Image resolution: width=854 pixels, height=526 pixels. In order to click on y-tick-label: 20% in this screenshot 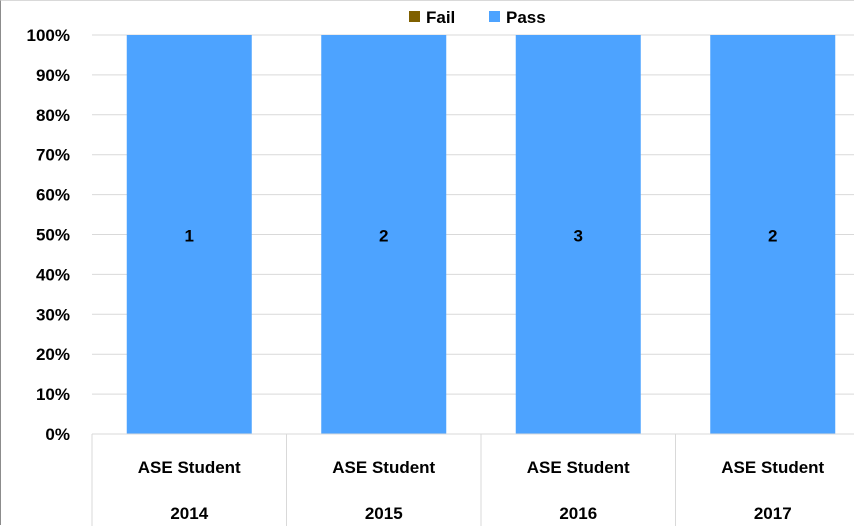, I will do `click(53, 354)`.